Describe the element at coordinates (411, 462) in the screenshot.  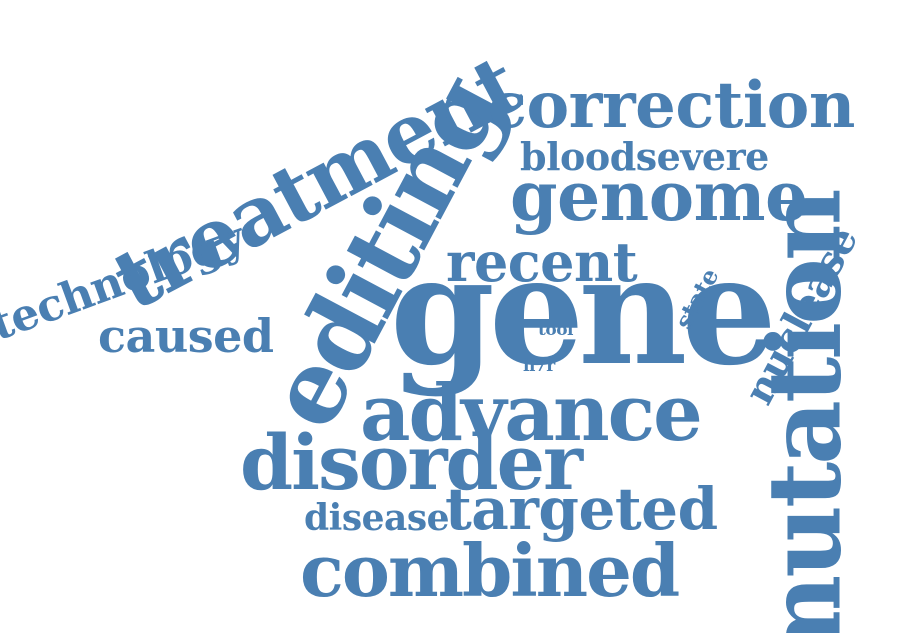
I see `word-disorder: disorder` at that location.